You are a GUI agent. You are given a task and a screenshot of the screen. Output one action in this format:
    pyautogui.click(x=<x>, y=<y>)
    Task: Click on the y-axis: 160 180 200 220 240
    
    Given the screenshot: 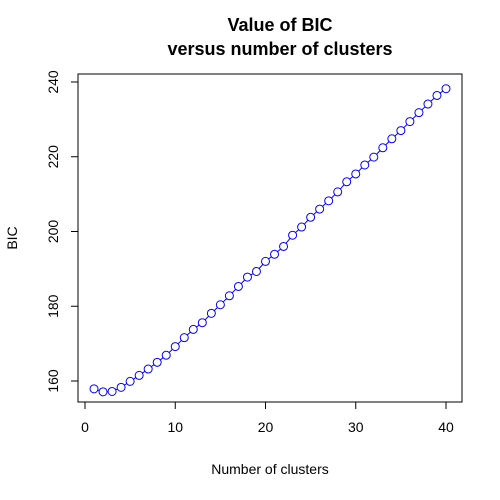 What is the action you would take?
    pyautogui.click(x=62, y=231)
    